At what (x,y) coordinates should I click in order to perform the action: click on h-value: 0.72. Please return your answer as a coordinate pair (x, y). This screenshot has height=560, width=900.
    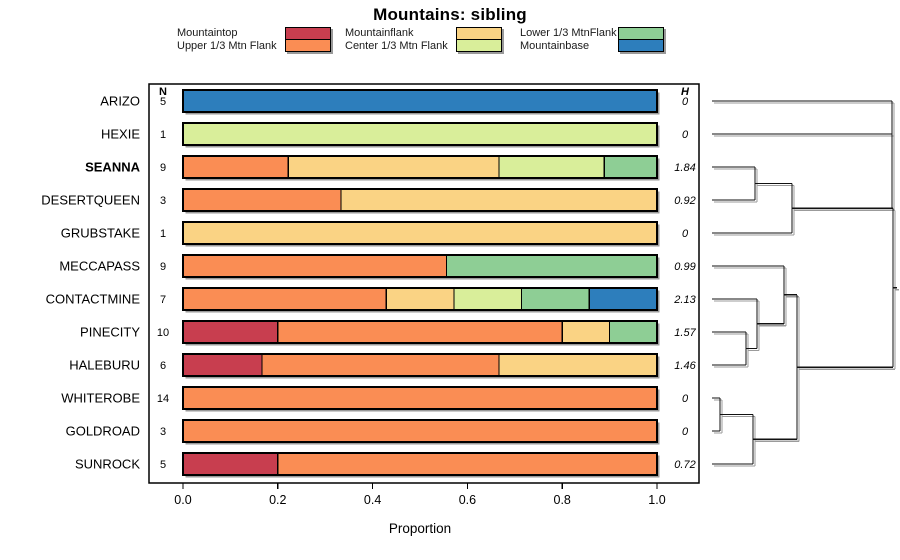
    Looking at the image, I should click on (684, 465).